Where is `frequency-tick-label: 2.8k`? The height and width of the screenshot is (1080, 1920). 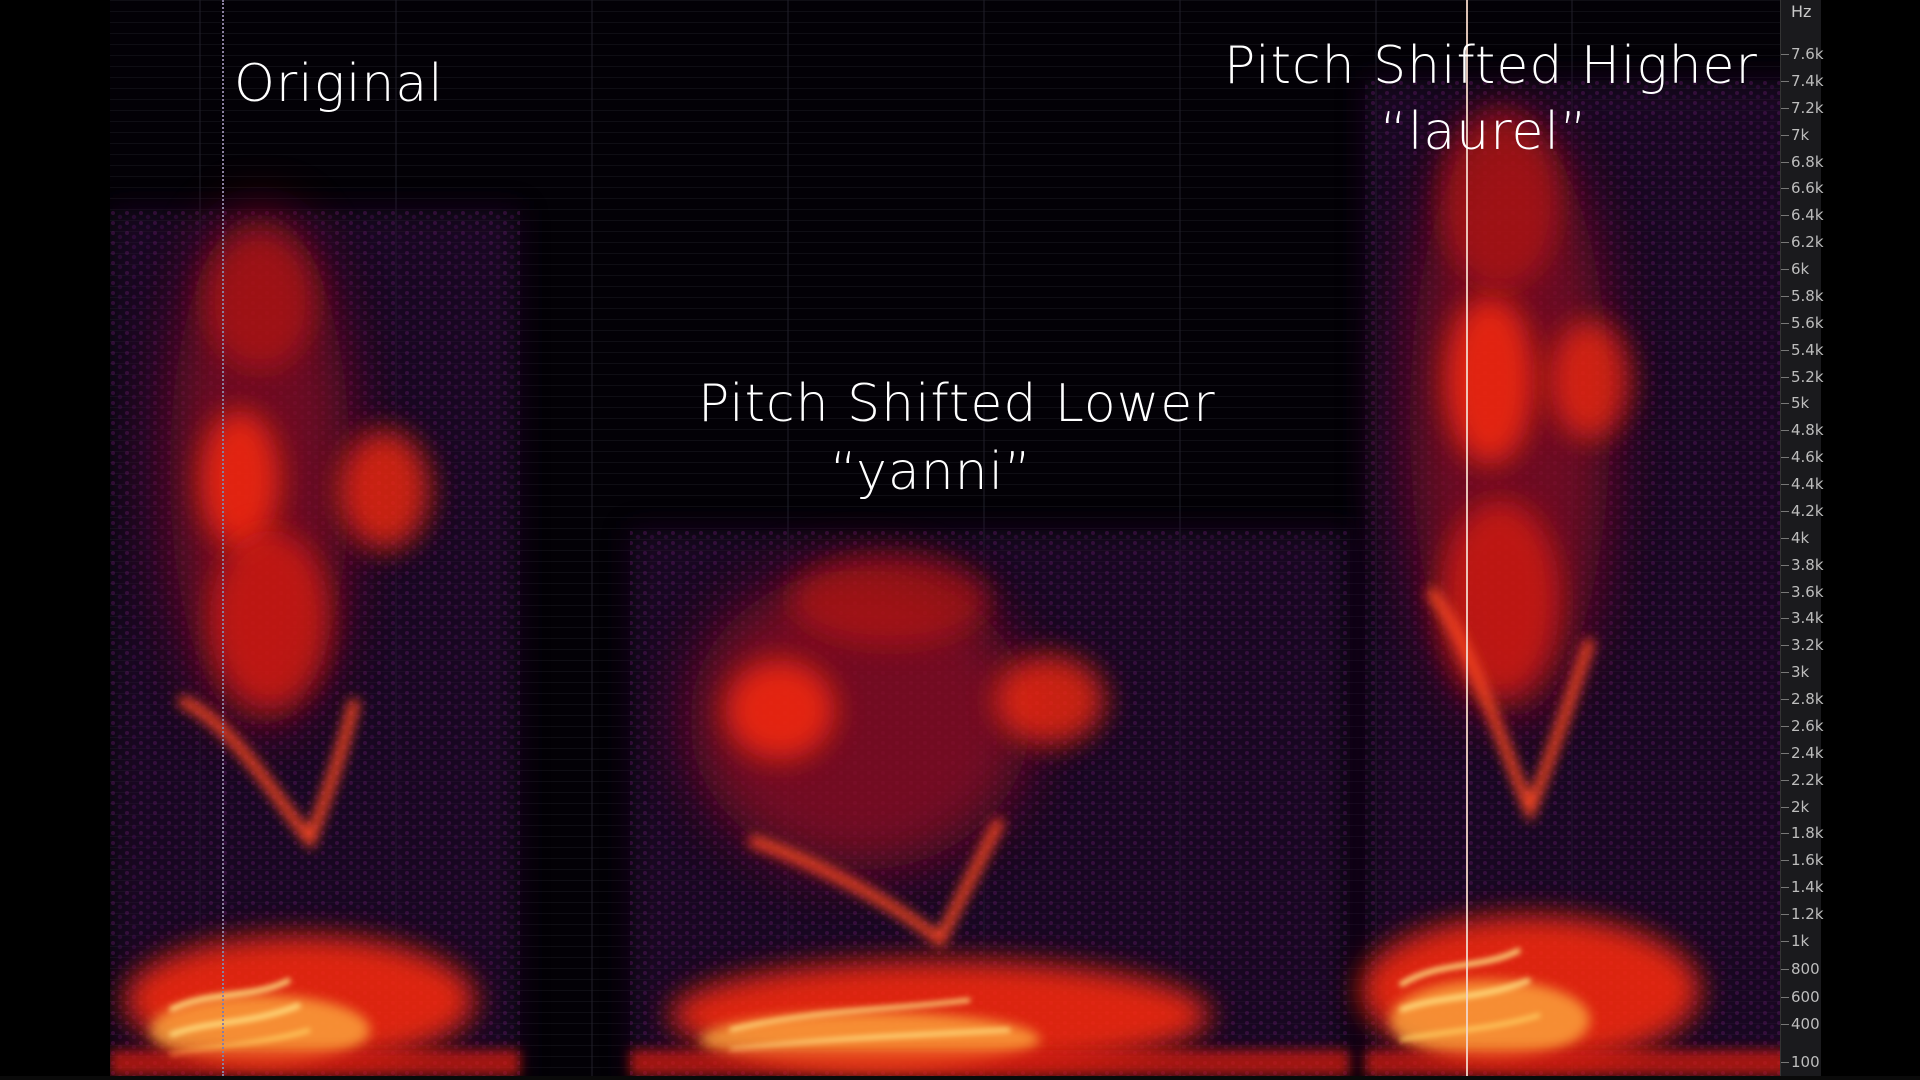
frequency-tick-label: 2.8k is located at coordinates (1807, 699).